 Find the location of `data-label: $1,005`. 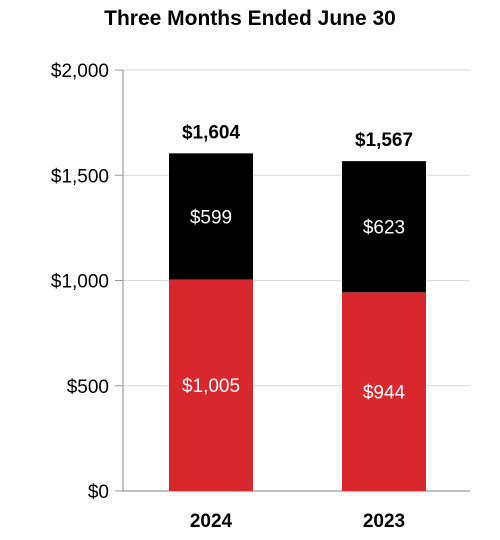

data-label: $1,005 is located at coordinates (211, 386).